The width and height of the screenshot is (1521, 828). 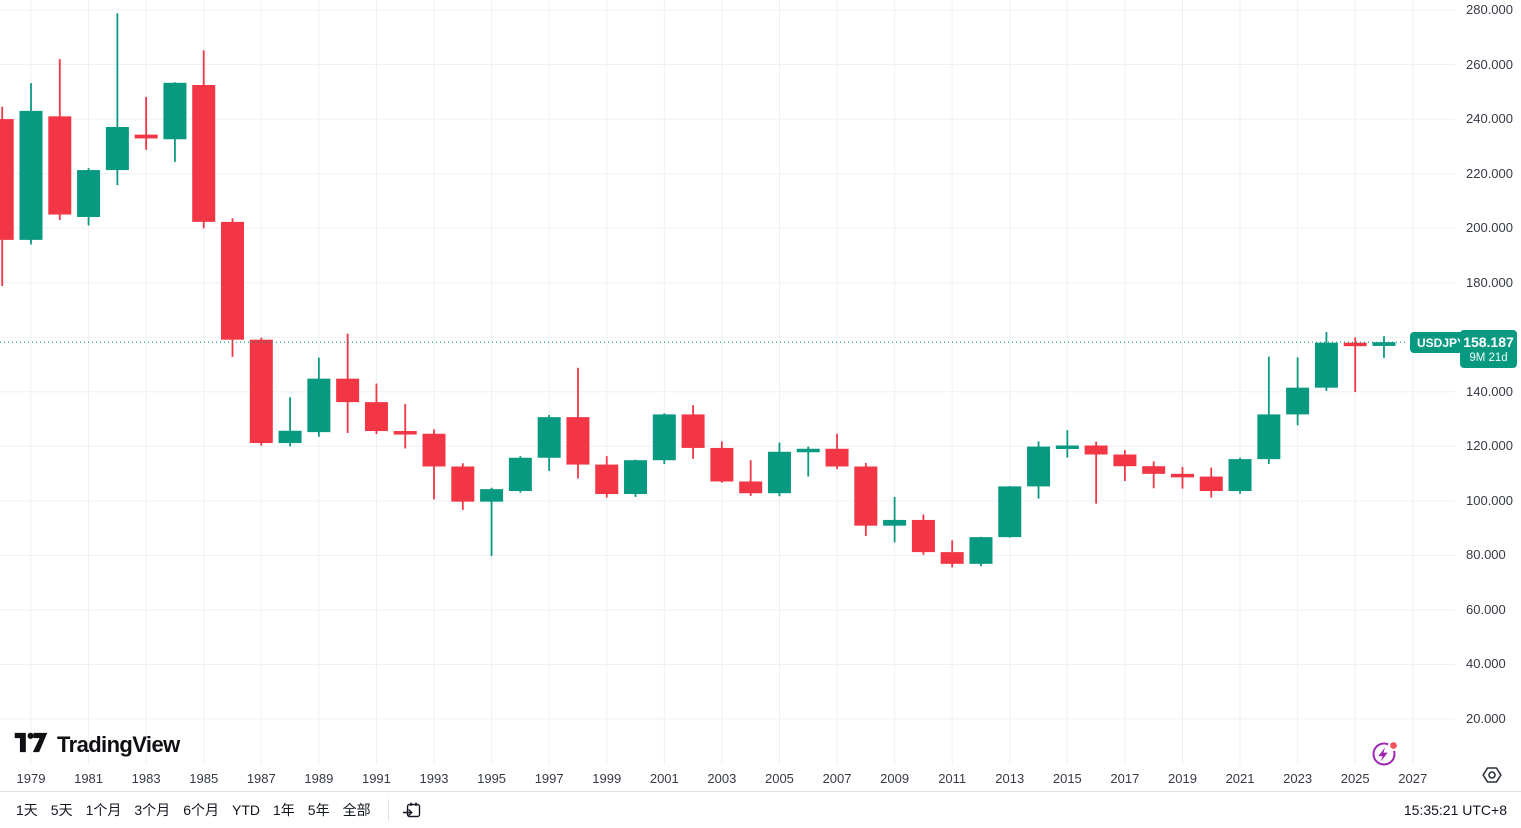 I want to click on range-button-ytd: YTD, so click(x=245, y=810).